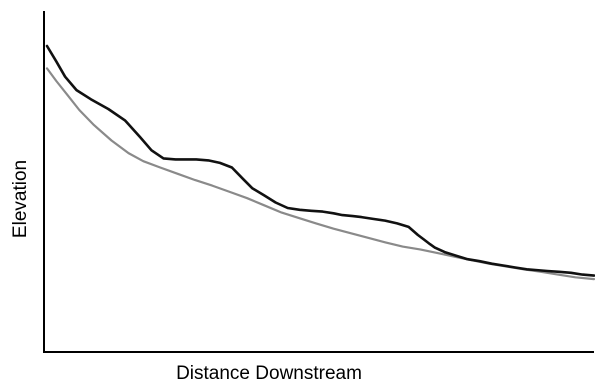 The width and height of the screenshot is (595, 384). I want to click on y-axis-label: Elevation, so click(20, 199).